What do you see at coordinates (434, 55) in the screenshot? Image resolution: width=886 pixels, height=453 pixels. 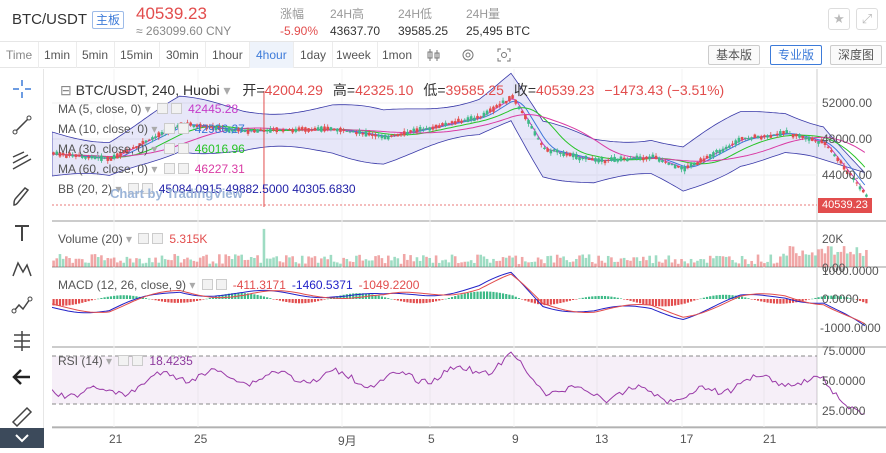 I see `candle-style-icon` at bounding box center [434, 55].